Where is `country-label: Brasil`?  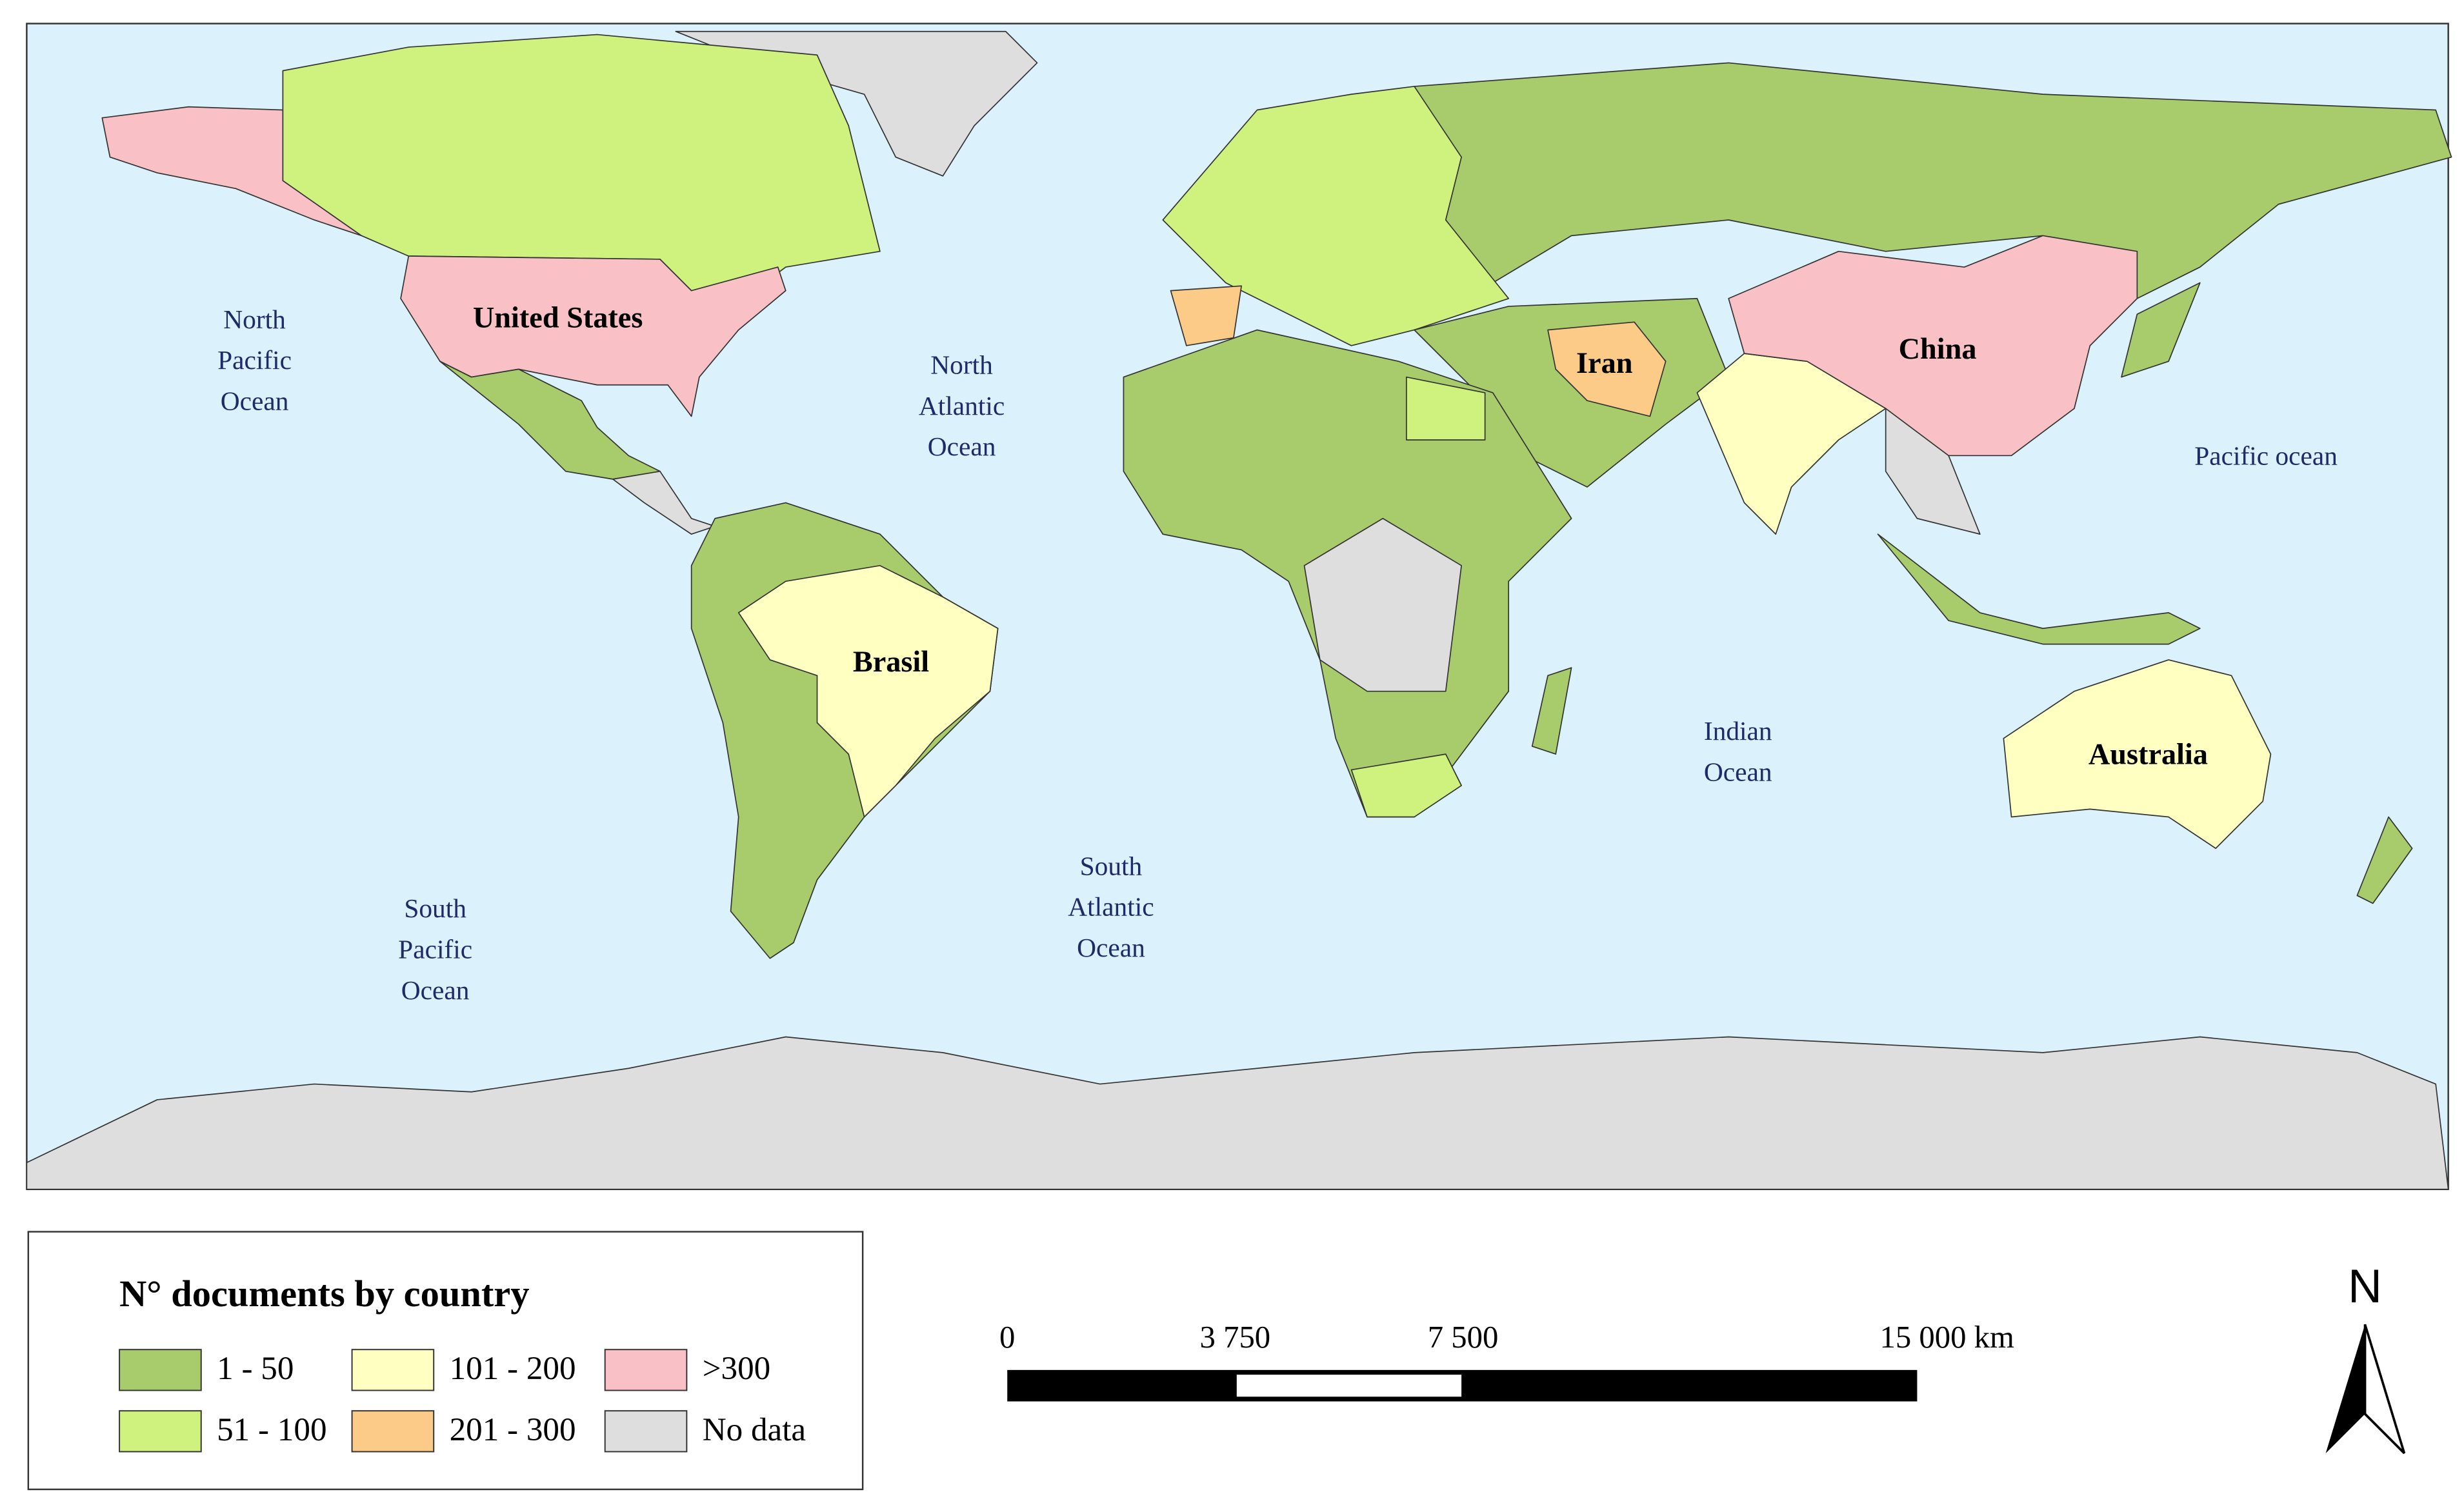 country-label: Brasil is located at coordinates (891, 662).